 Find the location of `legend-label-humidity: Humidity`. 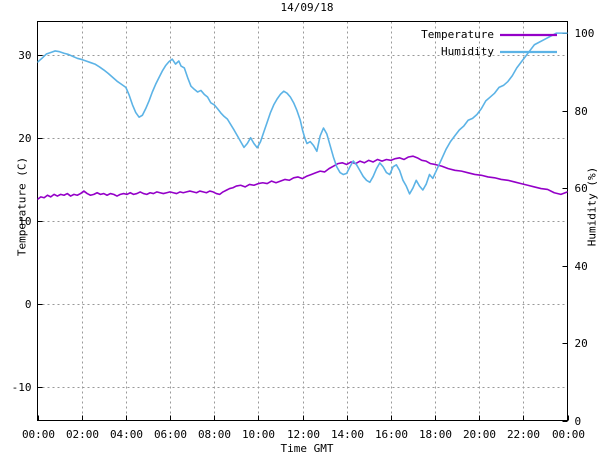

legend-label-humidity: Humidity is located at coordinates (467, 51).